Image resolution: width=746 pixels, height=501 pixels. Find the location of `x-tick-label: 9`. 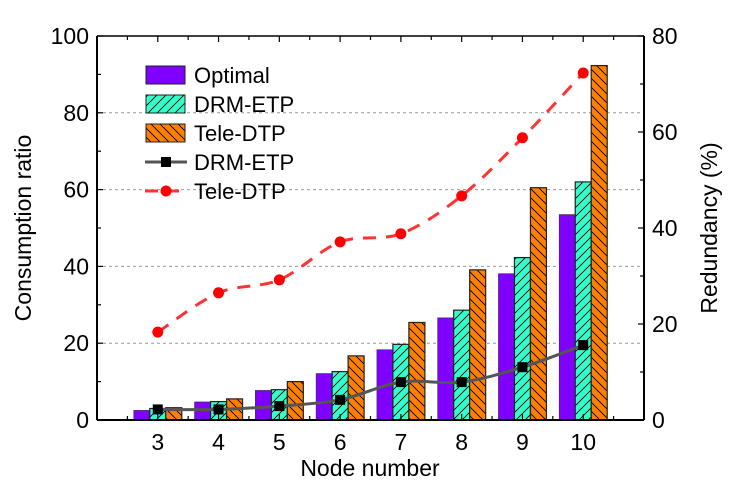

x-tick-label: 9 is located at coordinates (522, 442).